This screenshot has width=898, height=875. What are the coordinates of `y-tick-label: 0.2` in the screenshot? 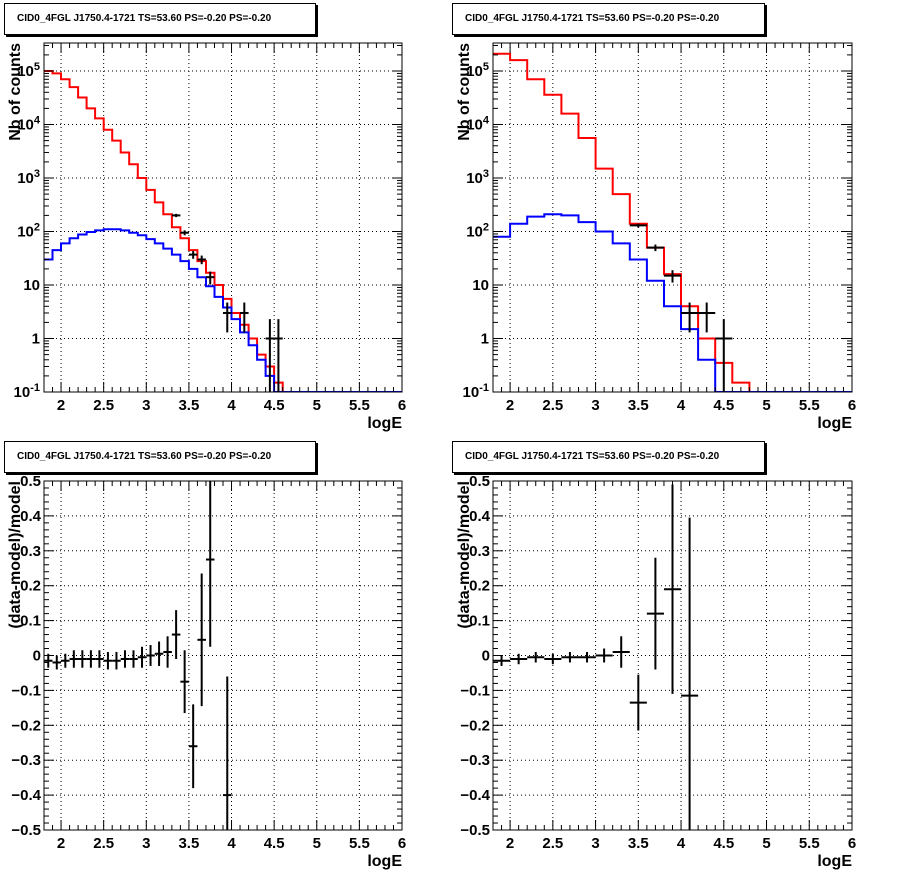 It's located at (479, 586).